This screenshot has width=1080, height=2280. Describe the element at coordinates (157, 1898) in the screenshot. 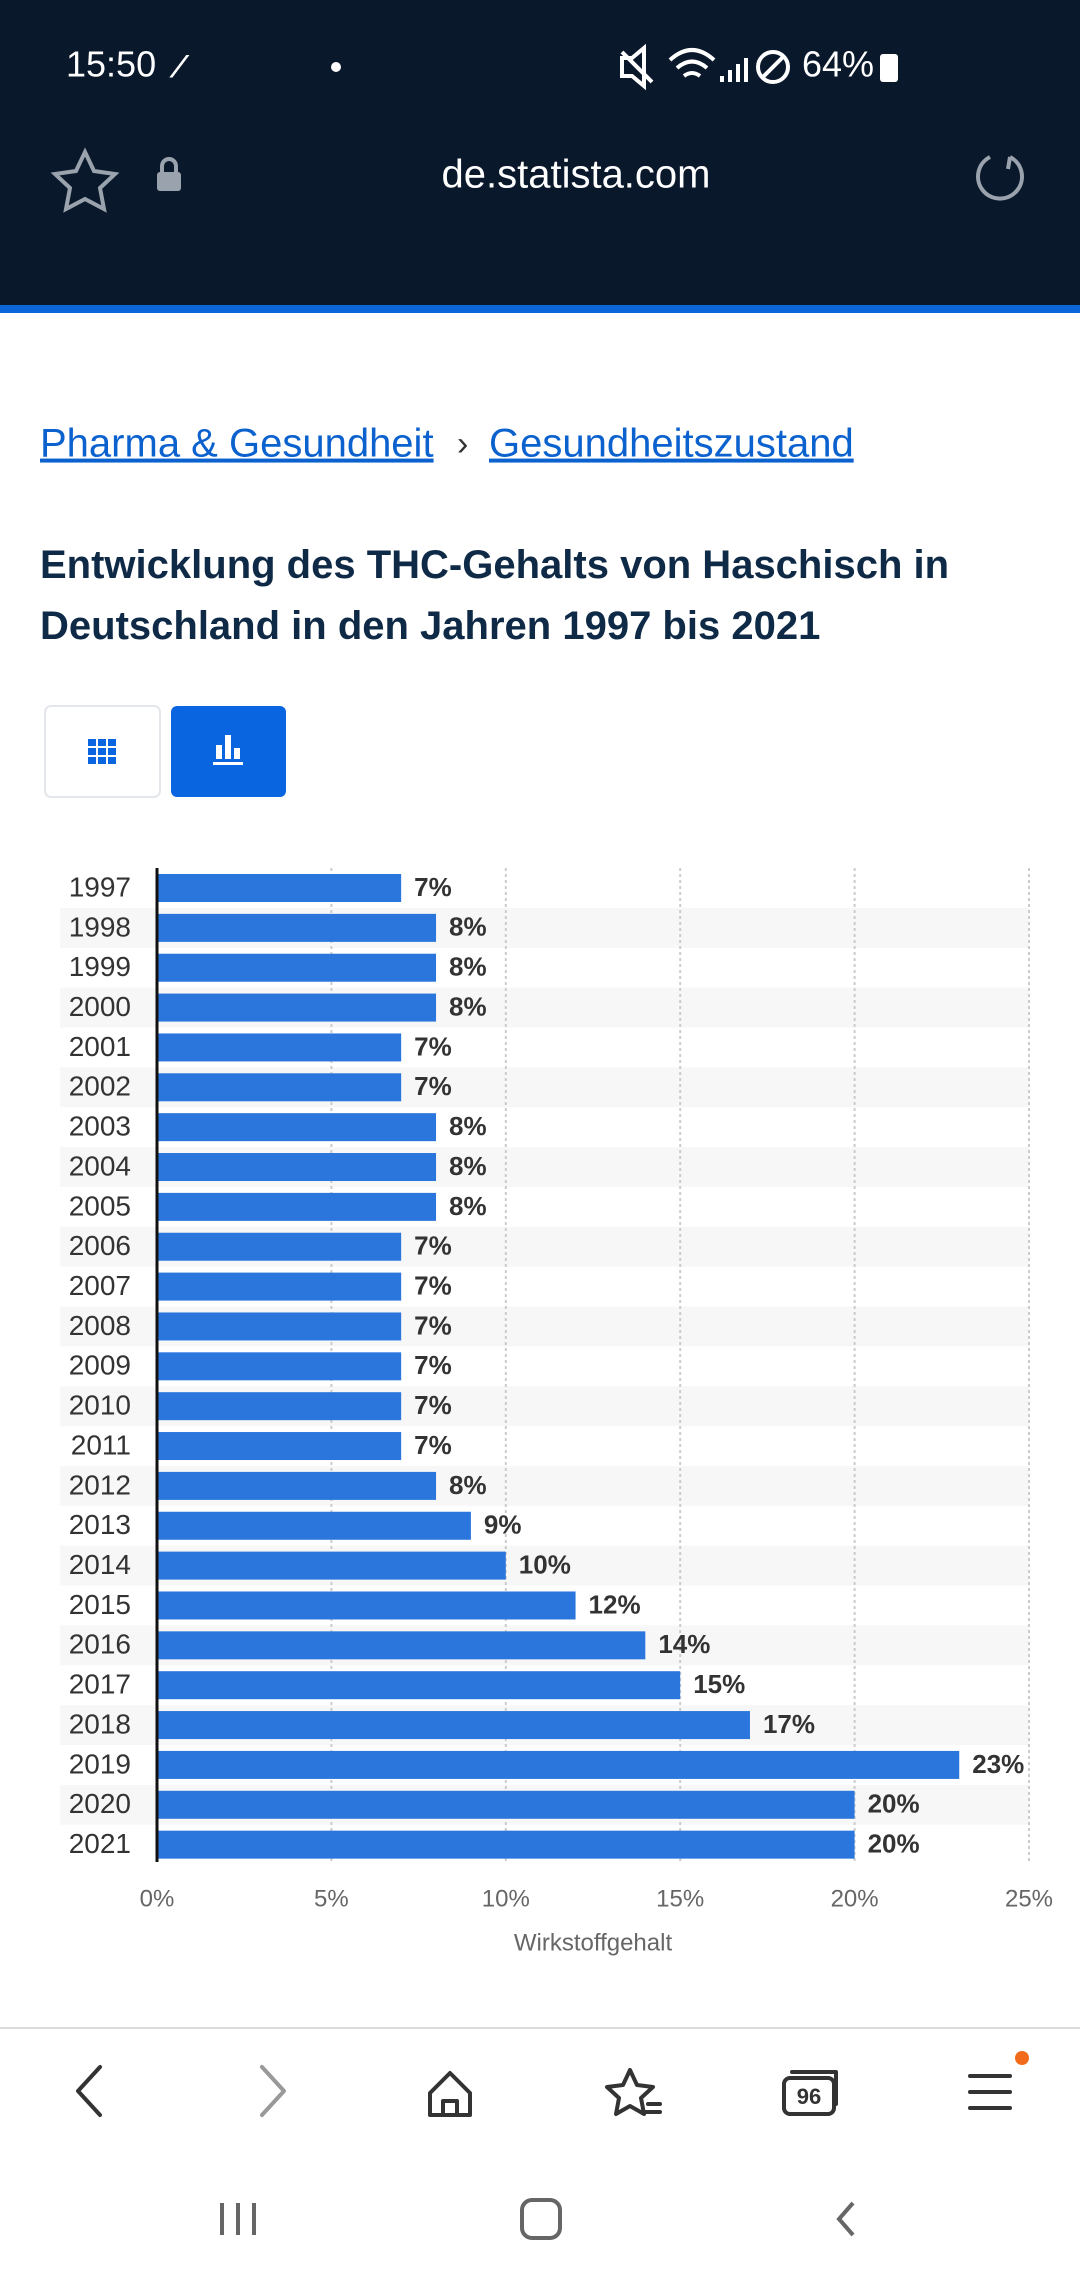

I see `x-tick-label: 0%` at that location.